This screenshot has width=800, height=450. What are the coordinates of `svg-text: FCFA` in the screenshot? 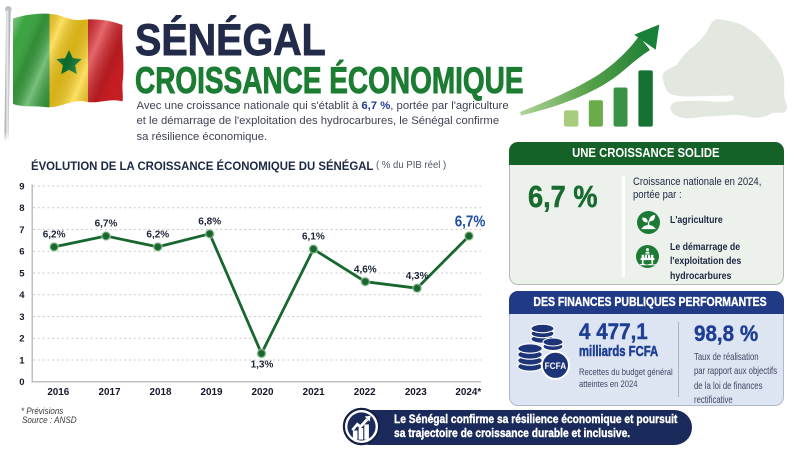 It's located at (556, 365).